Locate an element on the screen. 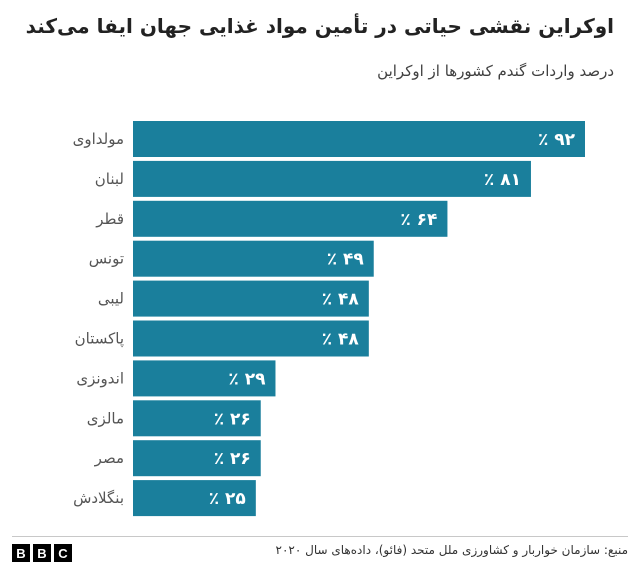 Image resolution: width=640 pixels, height=565 pixels. chart-subtitle: درصد واردات گندم کشورها از اوکراین is located at coordinates (495, 71).